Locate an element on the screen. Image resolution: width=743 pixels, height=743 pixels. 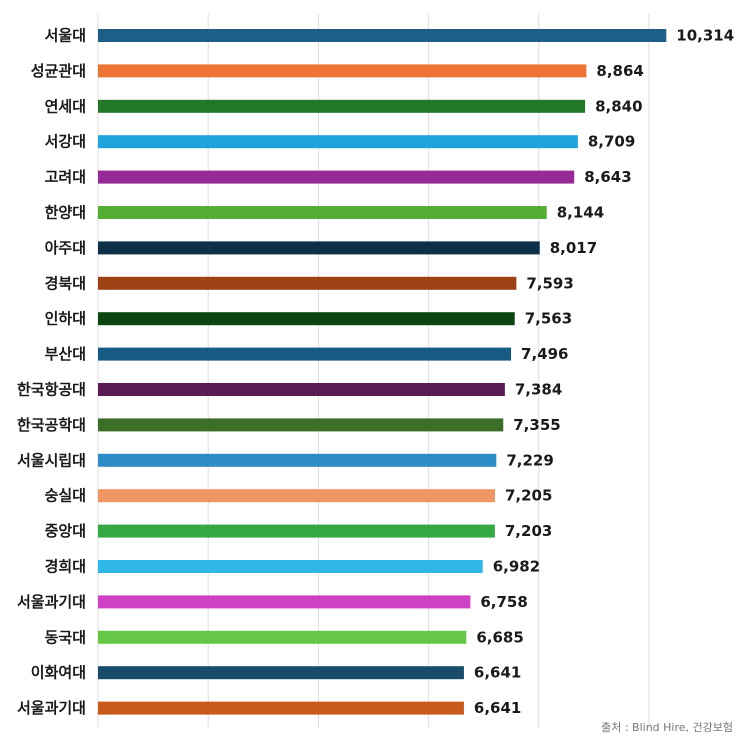
value-label: 7,496 is located at coordinates (544, 354).